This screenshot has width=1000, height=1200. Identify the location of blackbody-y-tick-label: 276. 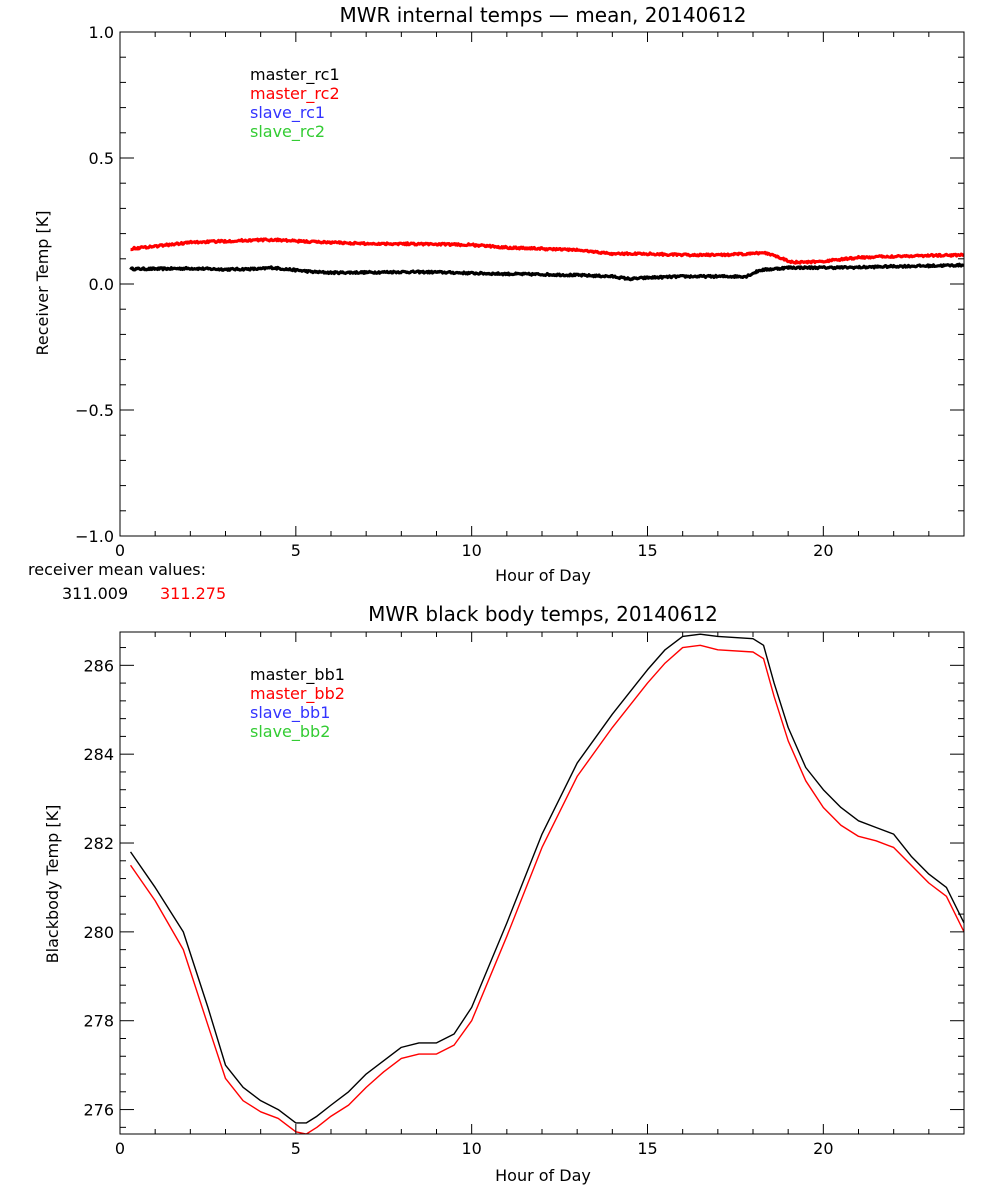
(98, 1110).